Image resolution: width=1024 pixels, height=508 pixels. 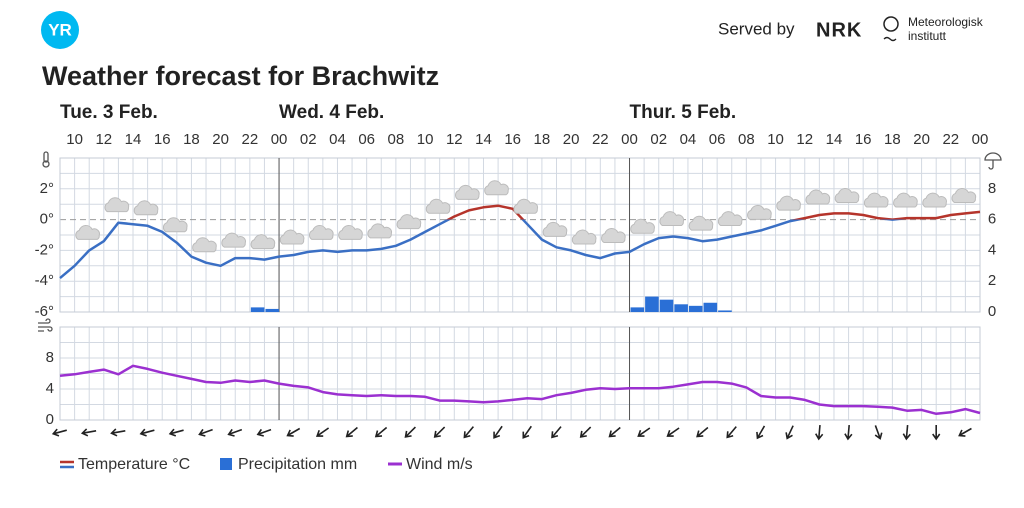 What do you see at coordinates (520, 390) in the screenshot?
I see `series-line` at bounding box center [520, 390].